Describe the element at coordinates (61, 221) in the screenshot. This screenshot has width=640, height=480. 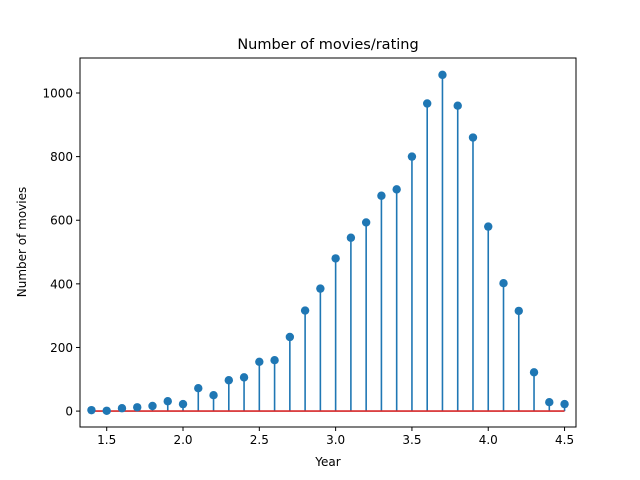
I see `y-tick-label-3: 600` at that location.